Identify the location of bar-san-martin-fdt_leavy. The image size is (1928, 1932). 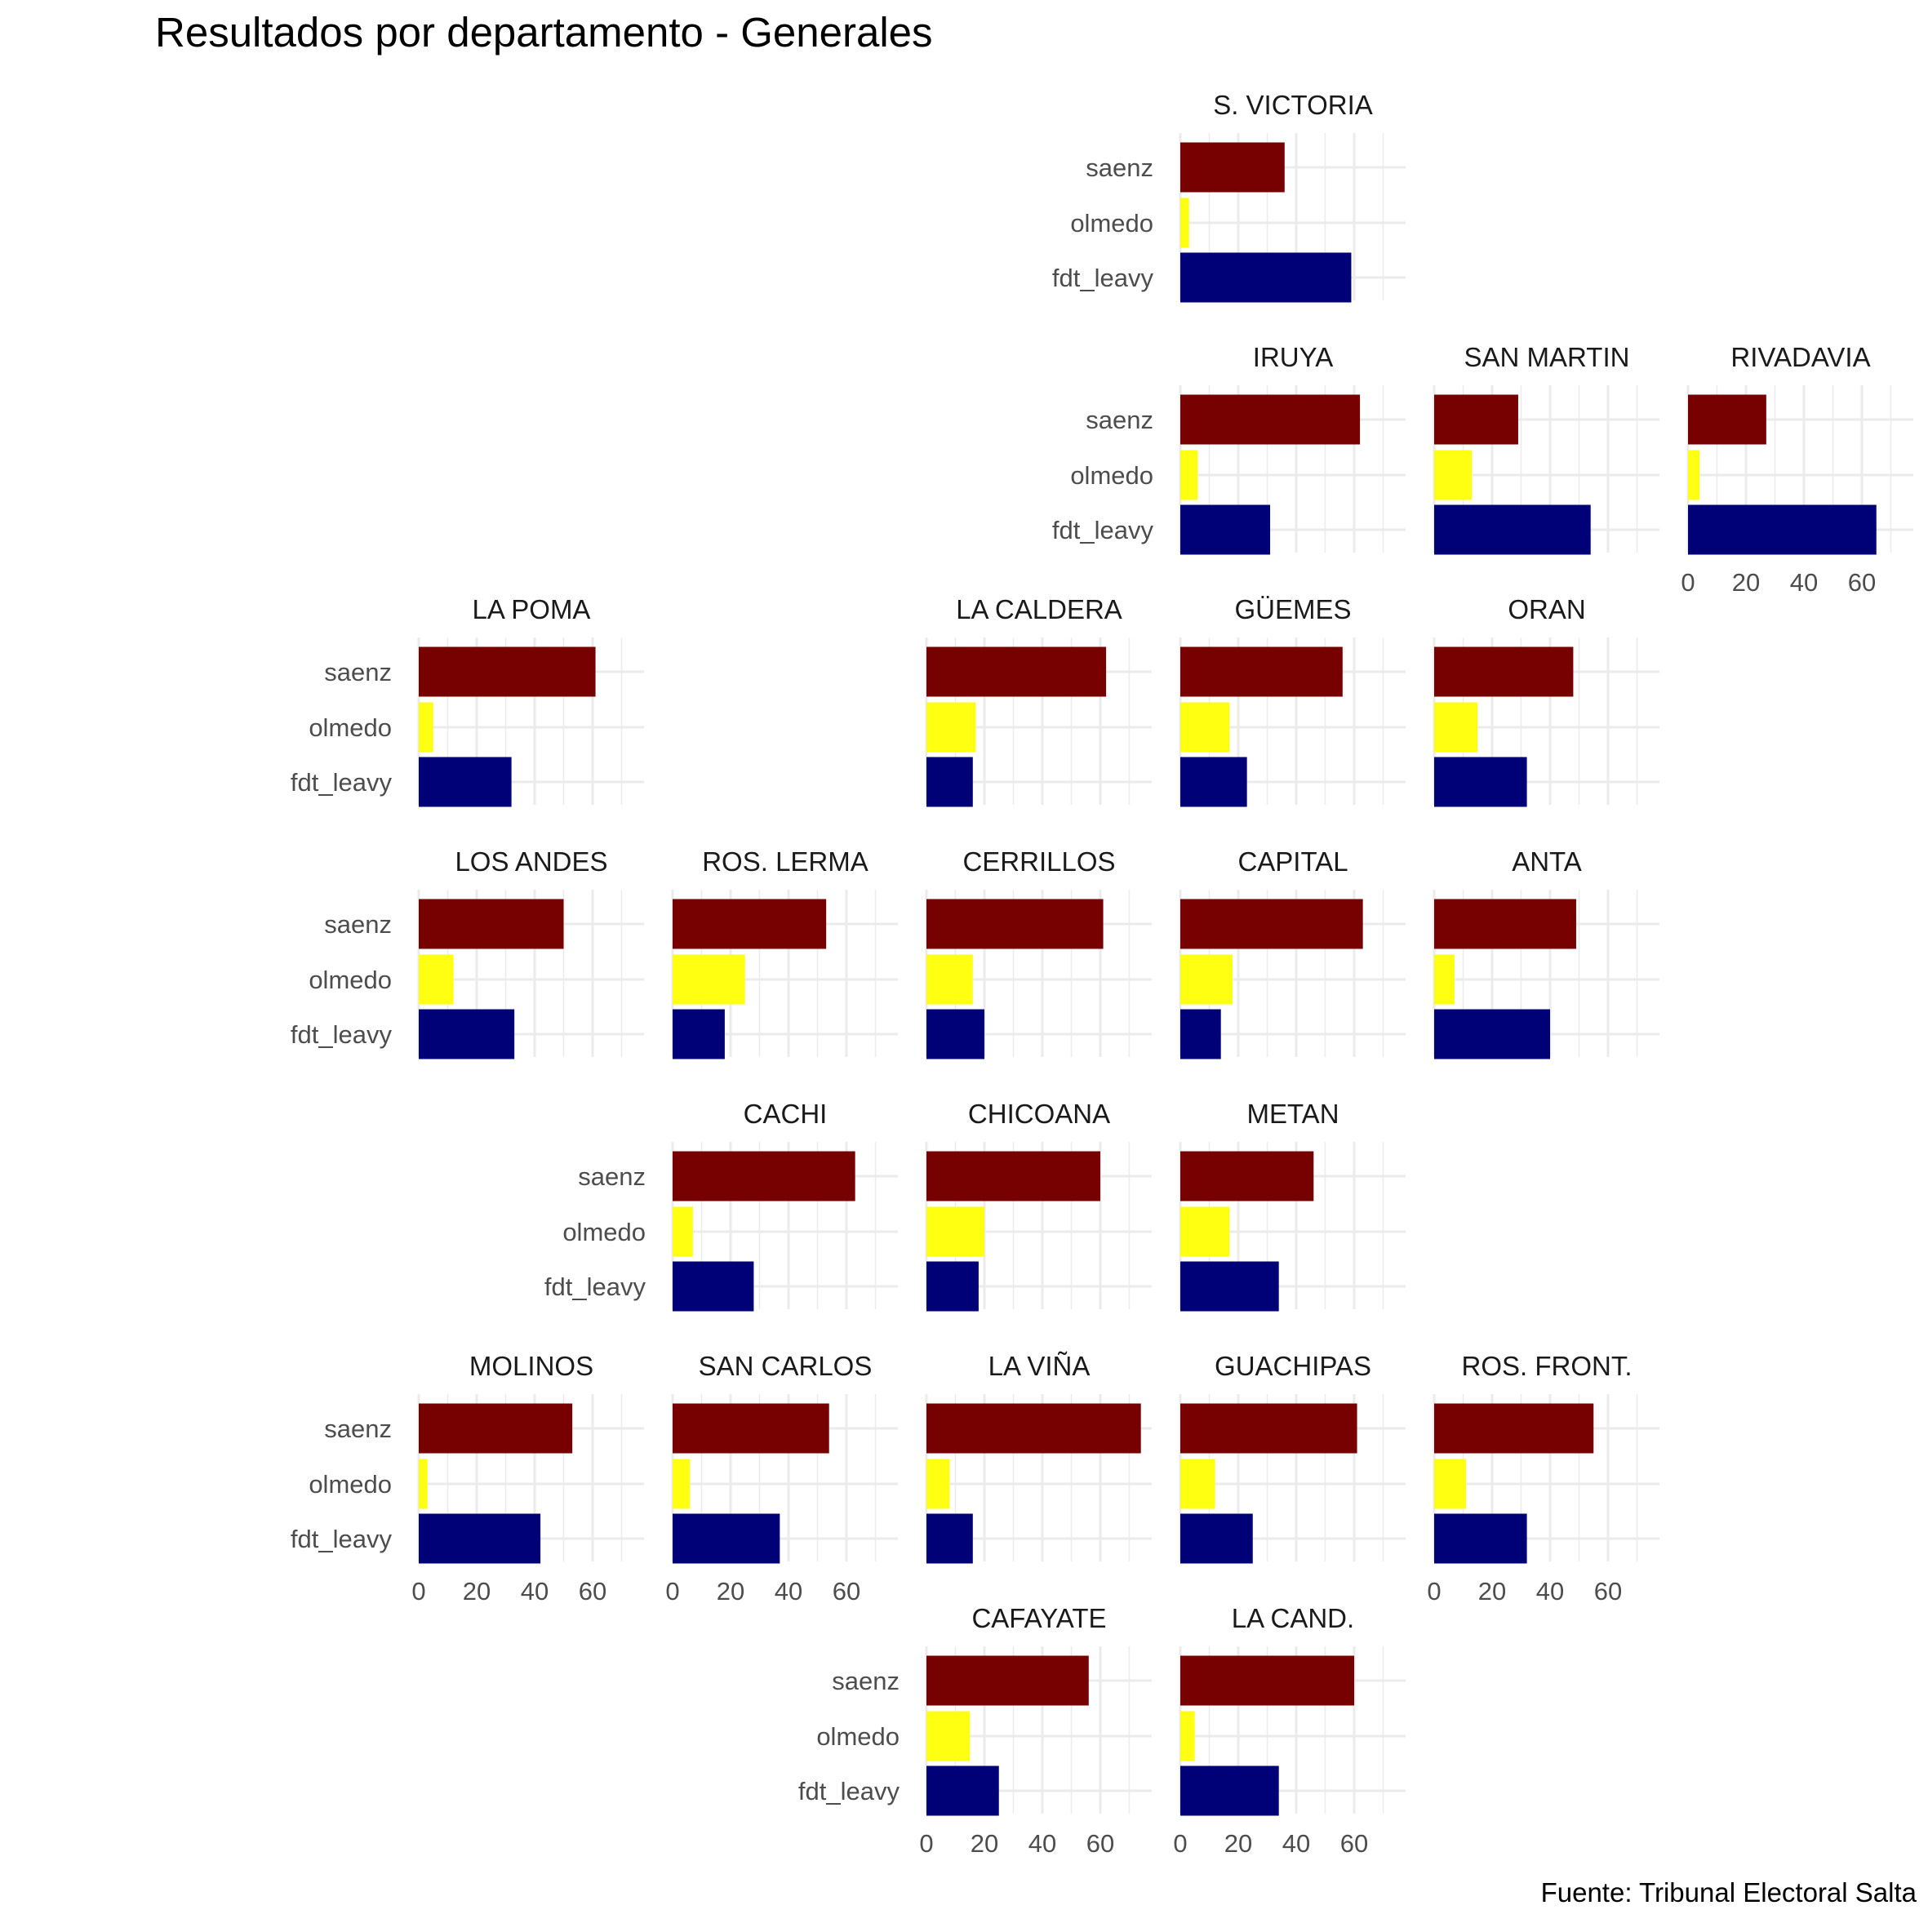
(1513, 529).